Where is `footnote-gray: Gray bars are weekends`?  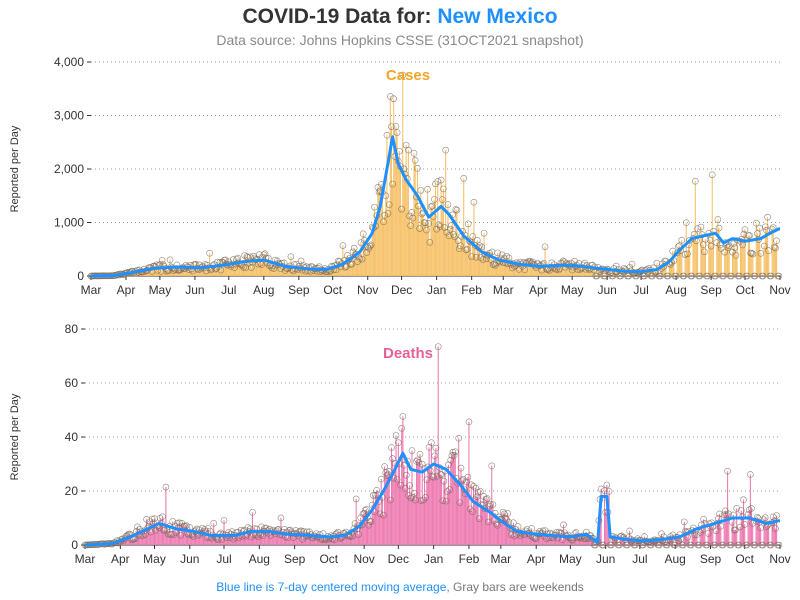
footnote-gray: Gray bars are weekends is located at coordinates (517, 587).